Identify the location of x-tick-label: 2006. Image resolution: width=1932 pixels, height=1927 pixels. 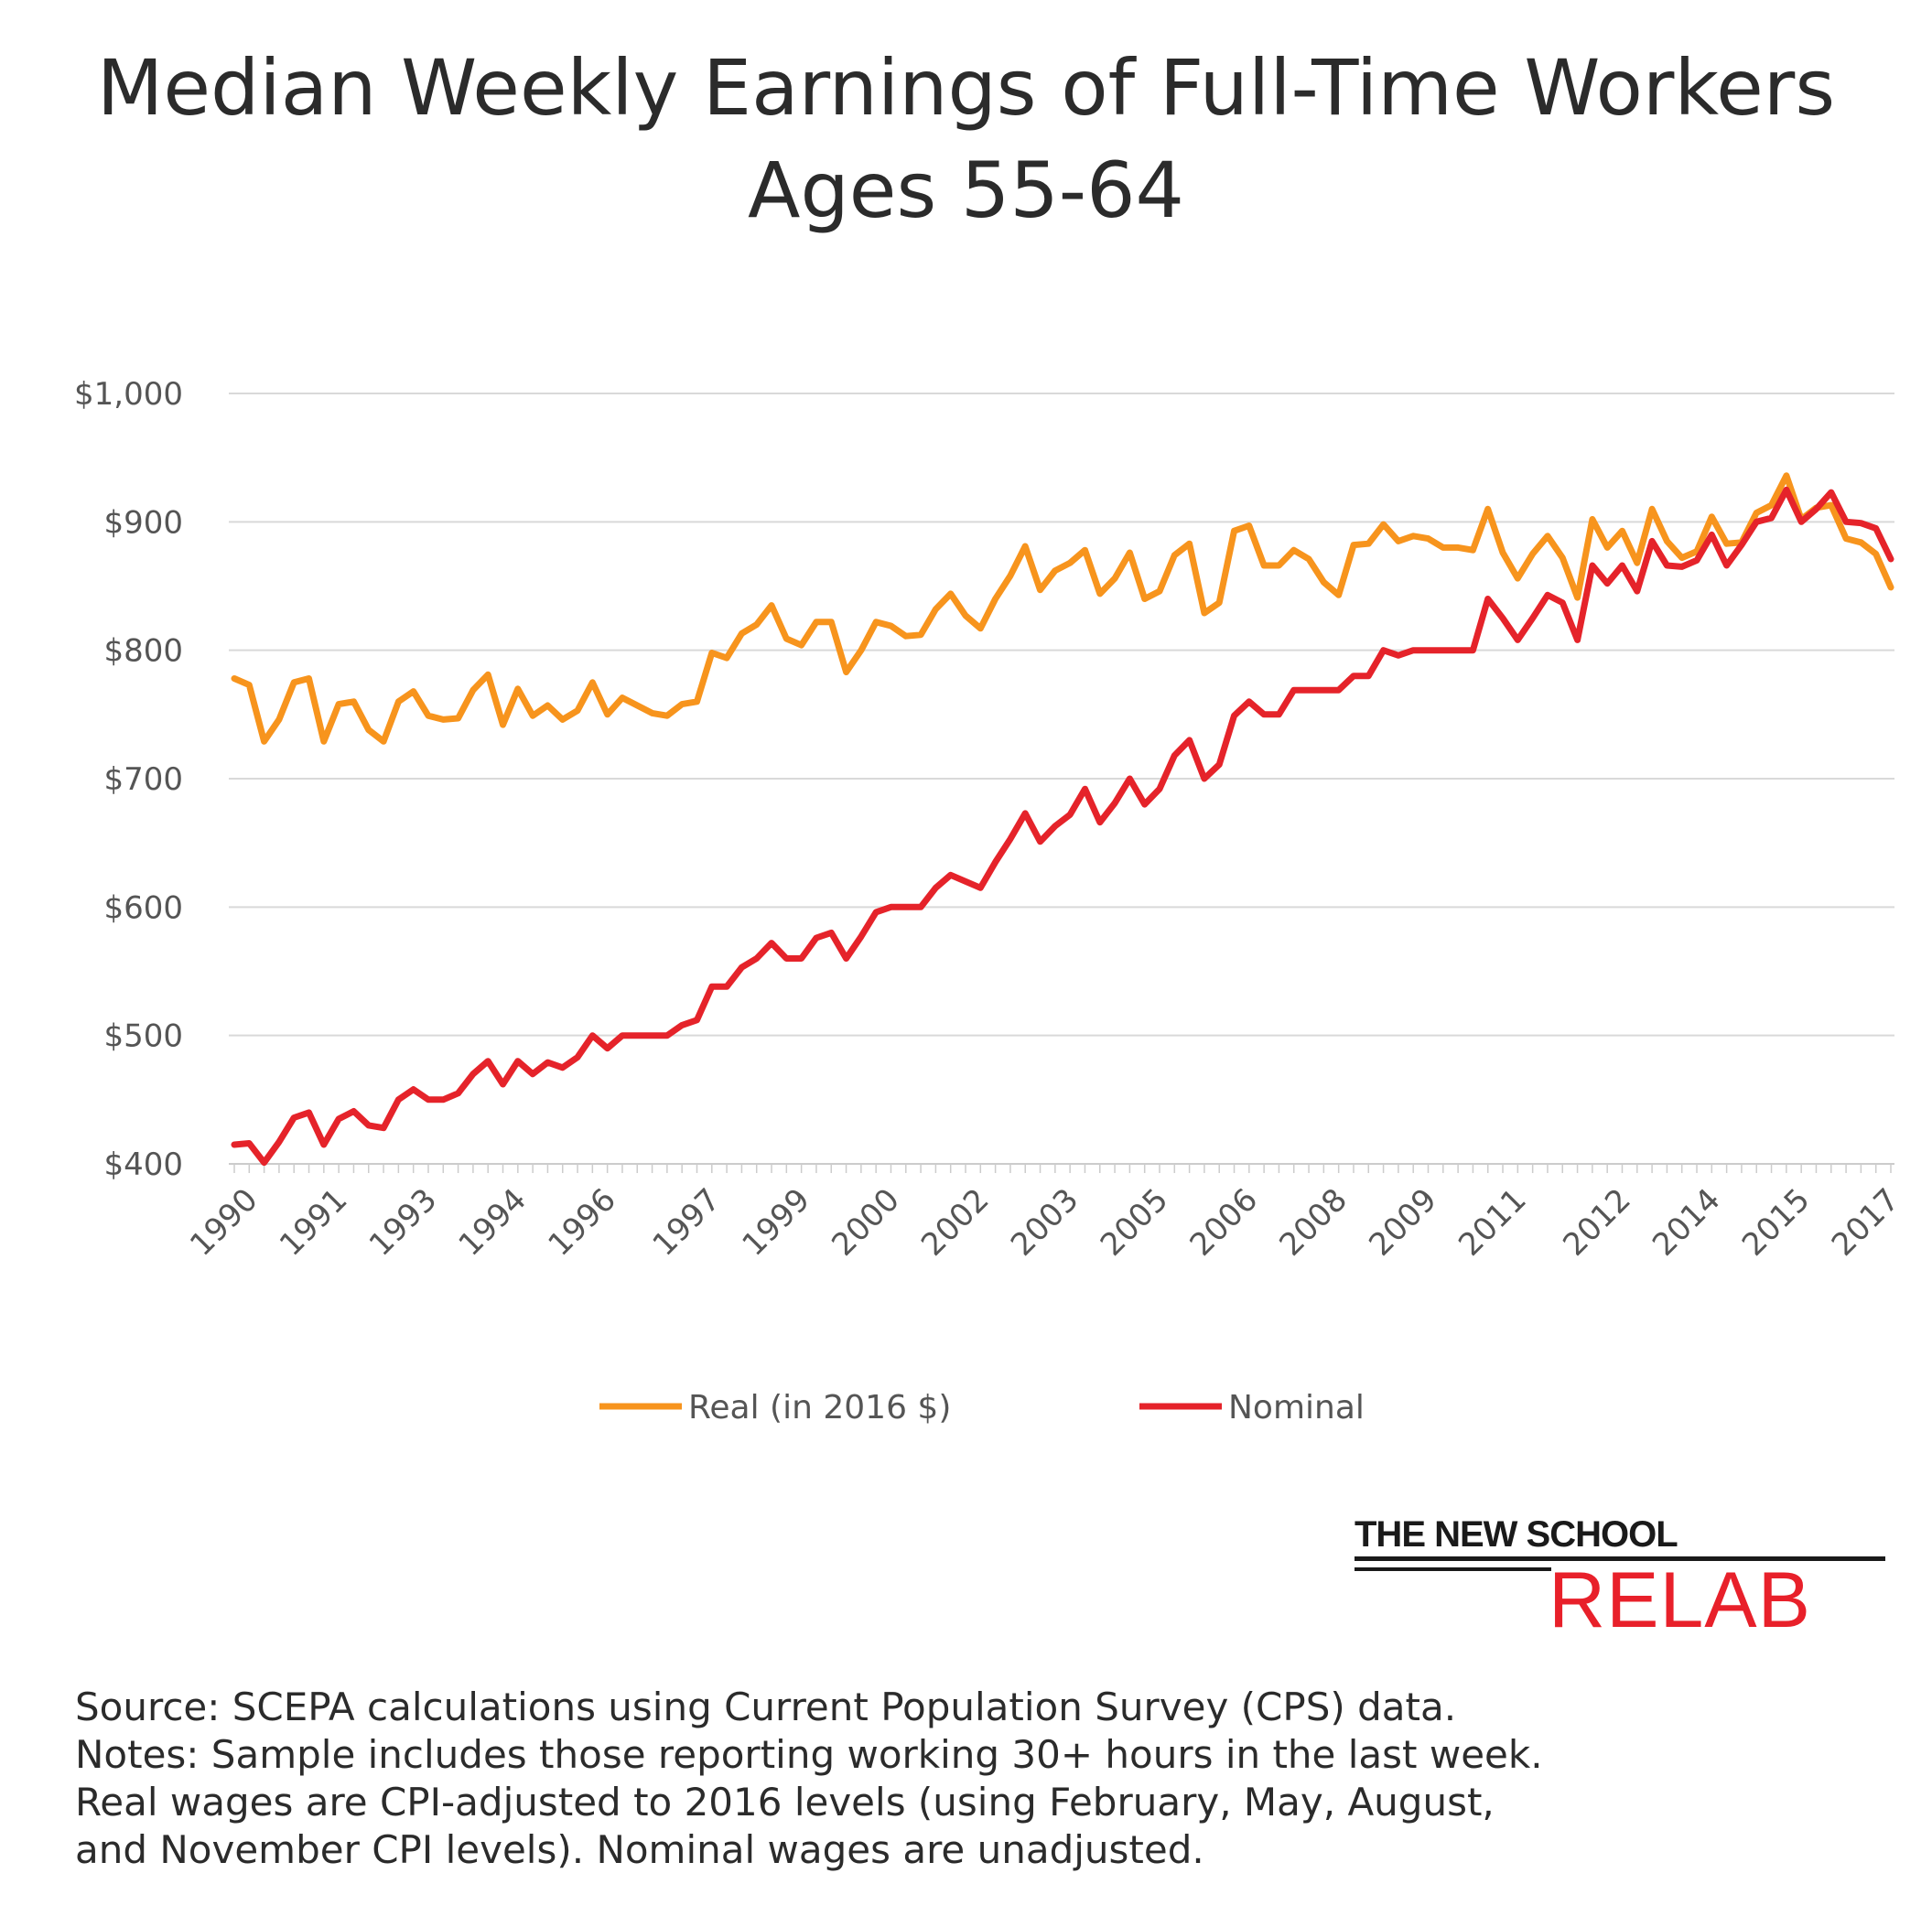
(1224, 1222).